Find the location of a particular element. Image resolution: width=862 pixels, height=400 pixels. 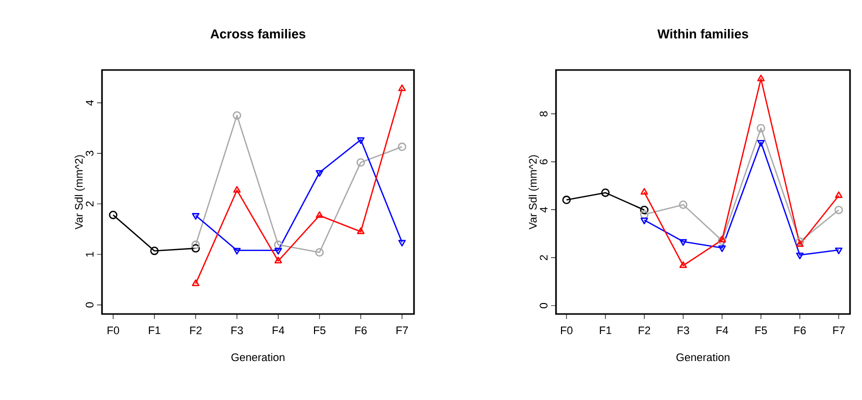

chart-title: Within families is located at coordinates (702, 33).